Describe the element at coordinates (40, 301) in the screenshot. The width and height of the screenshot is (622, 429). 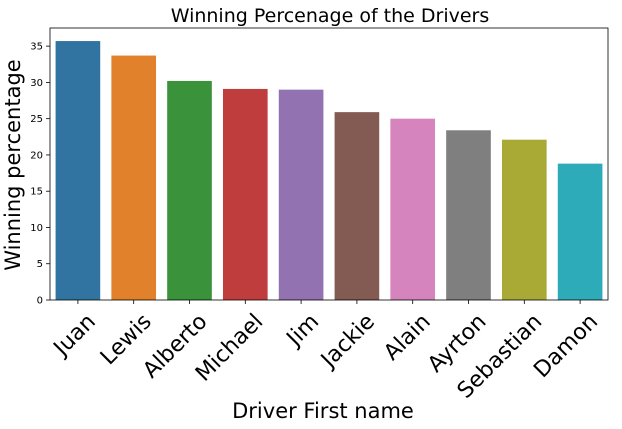
I see `y-tick-label: 0` at that location.